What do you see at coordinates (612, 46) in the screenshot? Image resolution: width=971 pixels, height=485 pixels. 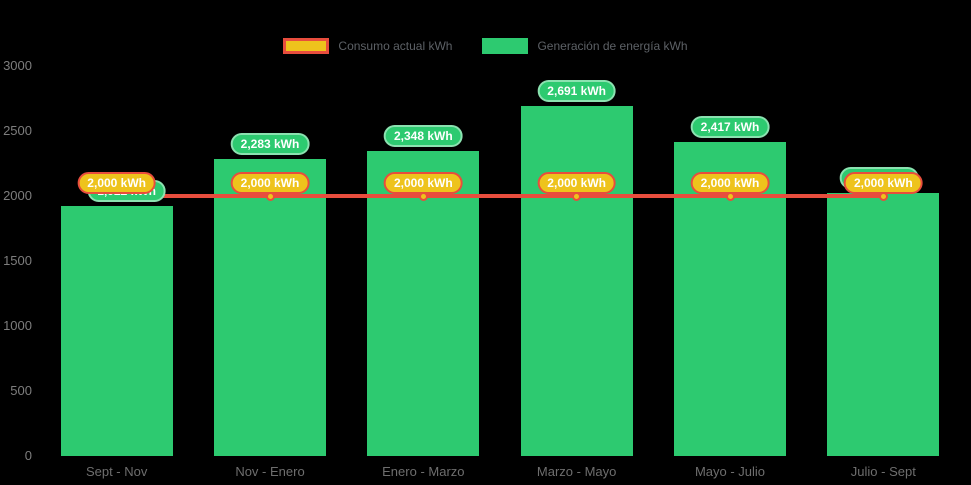 I see `legend-label: Generación de energía kWh` at bounding box center [612, 46].